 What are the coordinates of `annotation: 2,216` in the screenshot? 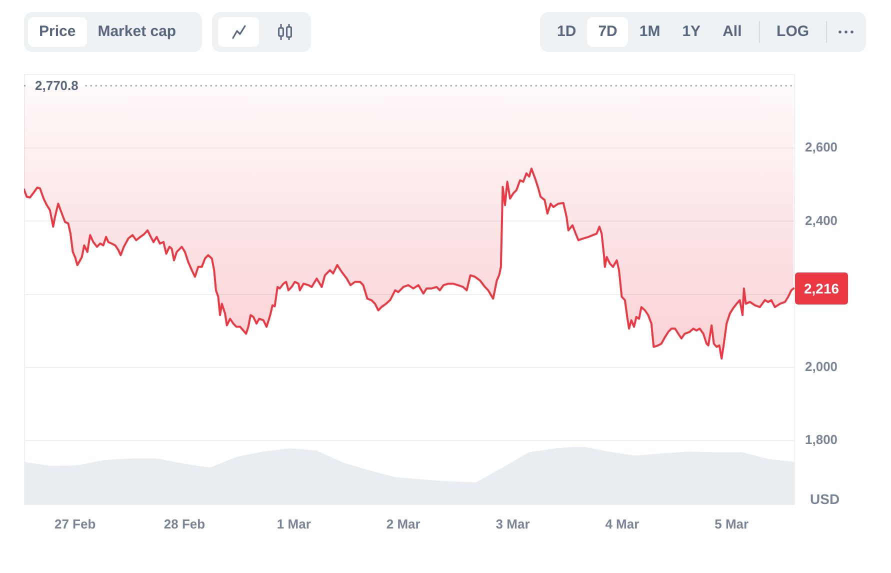 It's located at (822, 288).